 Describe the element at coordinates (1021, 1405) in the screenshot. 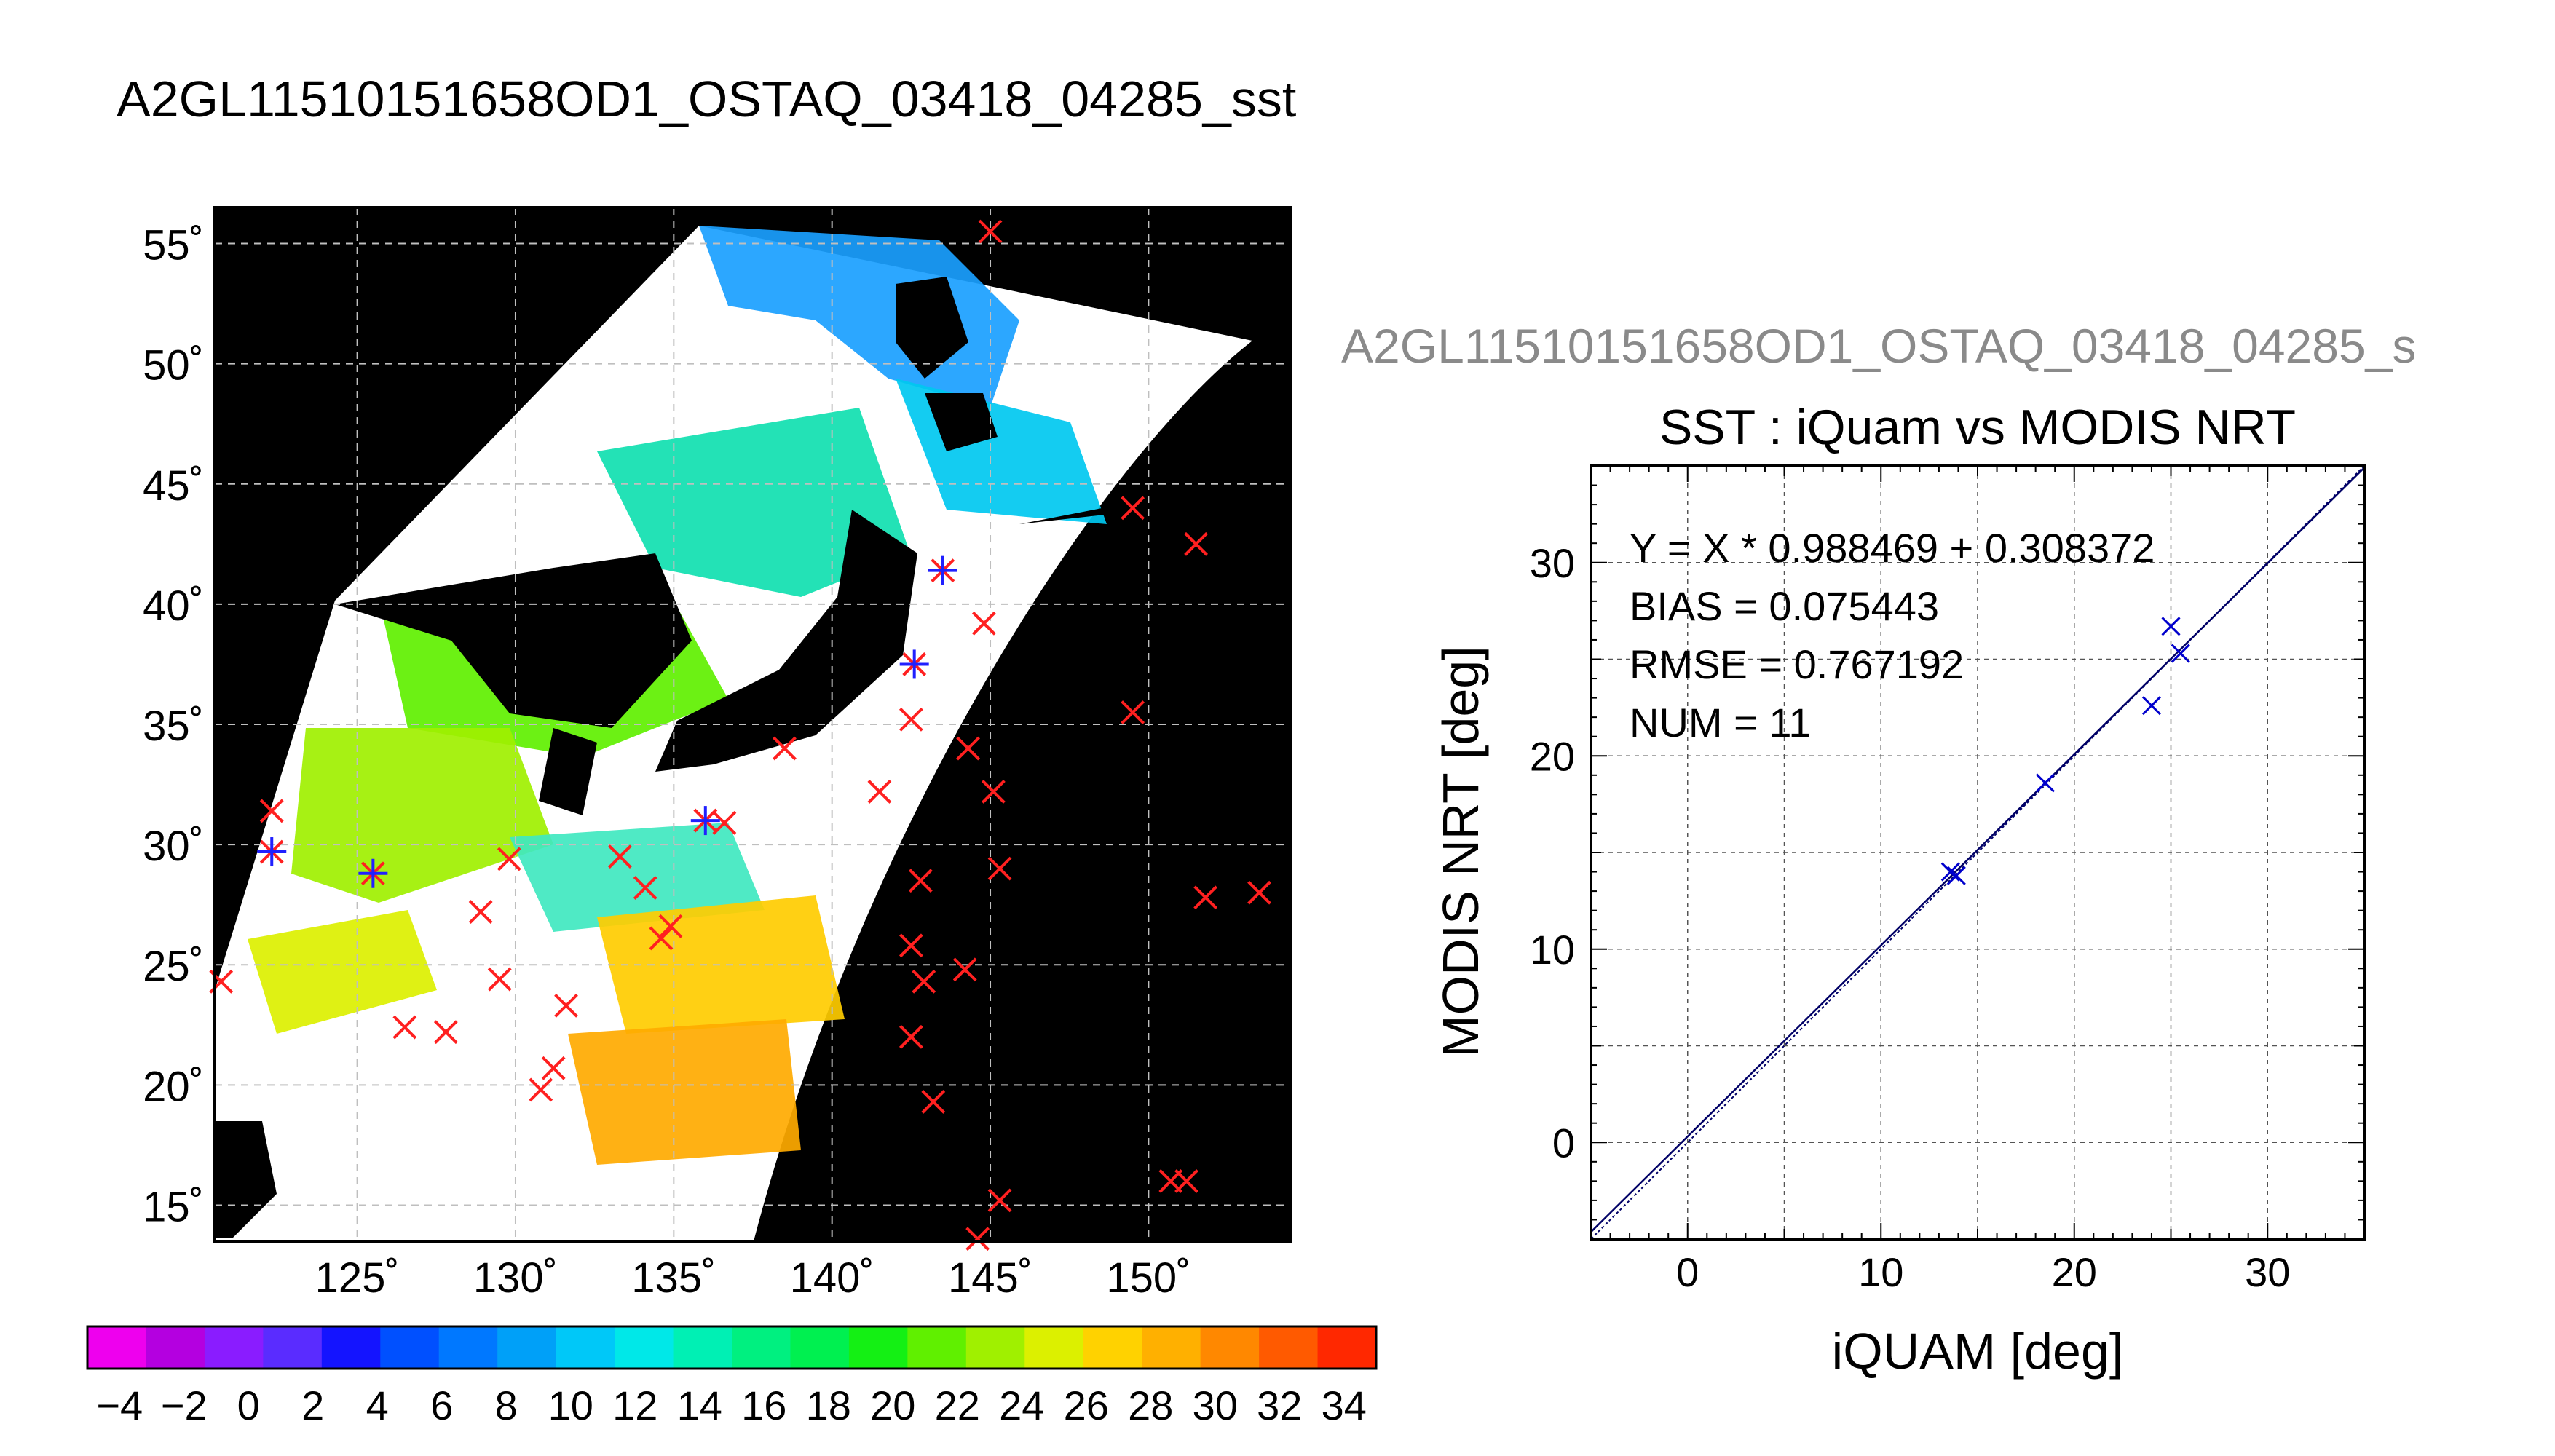

I see `colorbar-tick-label: 24` at that location.